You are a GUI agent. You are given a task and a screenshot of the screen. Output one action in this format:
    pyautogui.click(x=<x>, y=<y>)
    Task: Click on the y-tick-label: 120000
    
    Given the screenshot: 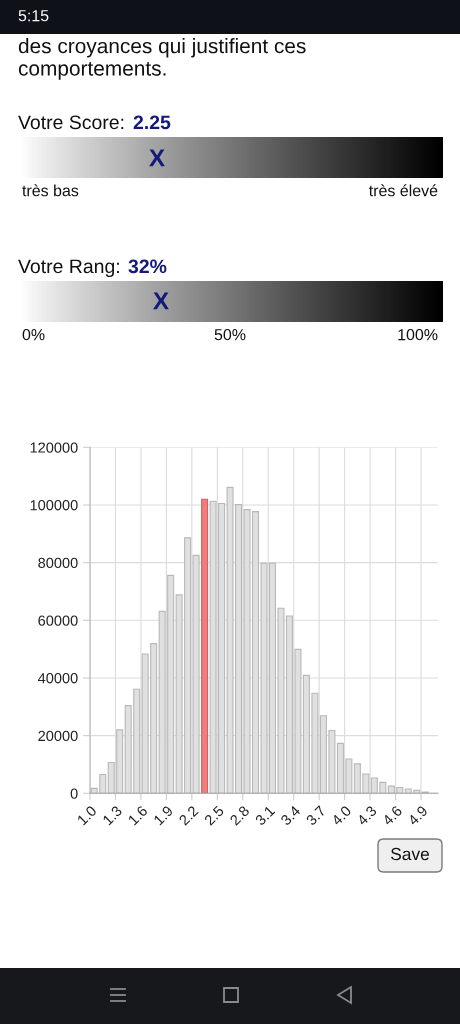 What is the action you would take?
    pyautogui.click(x=54, y=447)
    